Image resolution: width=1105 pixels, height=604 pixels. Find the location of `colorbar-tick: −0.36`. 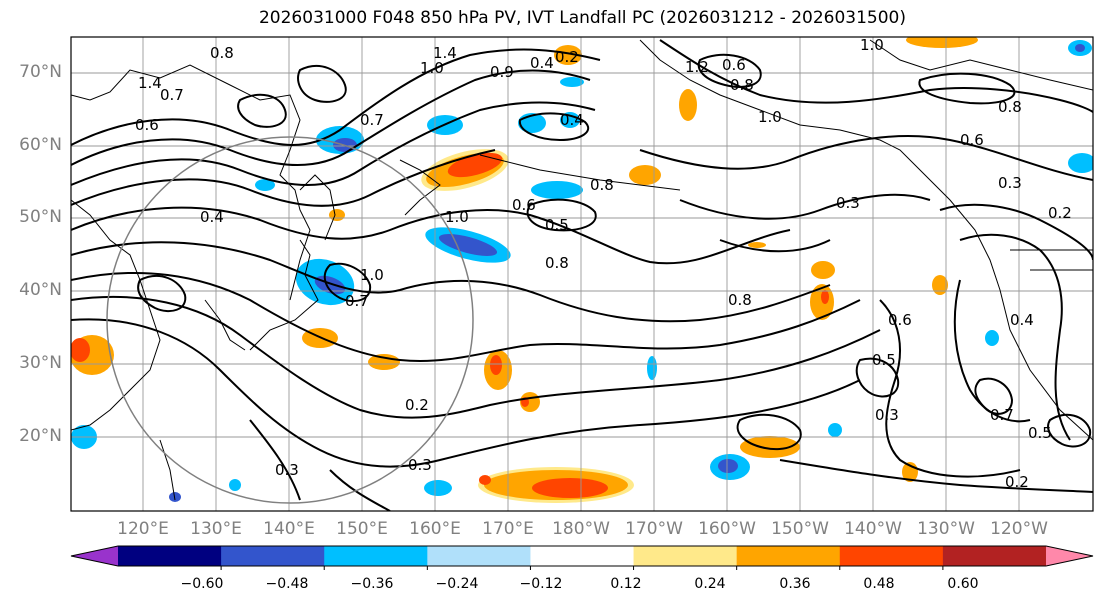

colorbar-tick: −0.36 is located at coordinates (372, 584).